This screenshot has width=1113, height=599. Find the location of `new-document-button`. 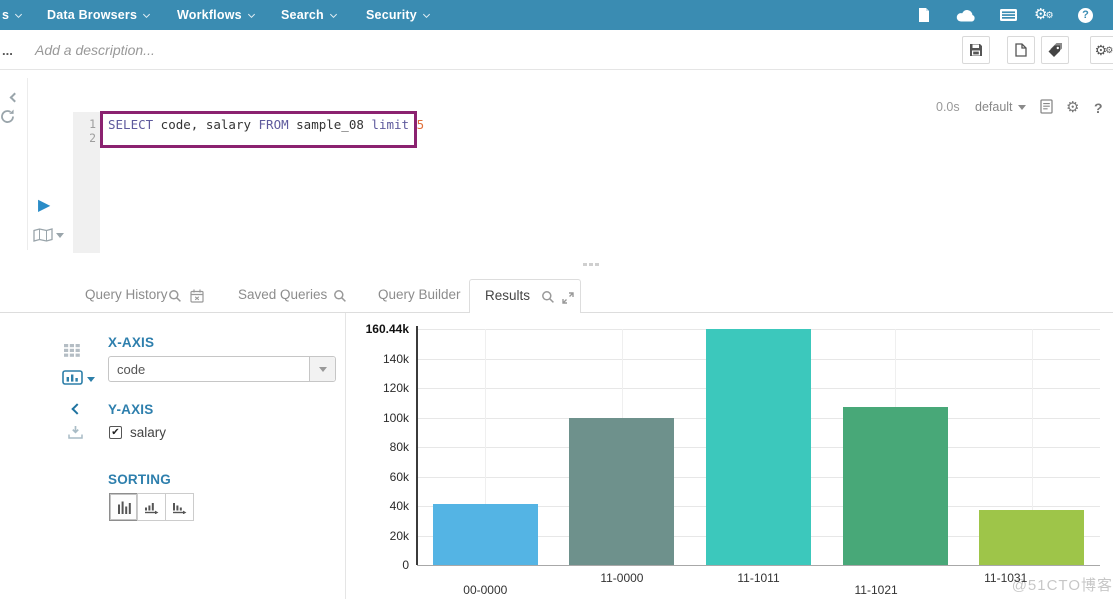

new-document-button is located at coordinates (1021, 50).